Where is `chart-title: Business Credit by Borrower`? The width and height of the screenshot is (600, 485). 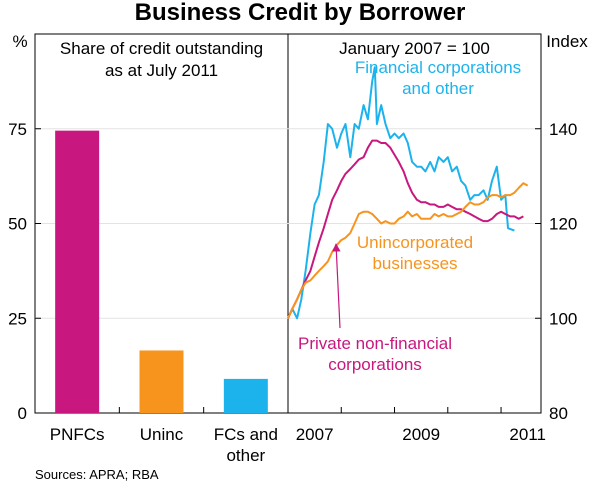
chart-title: Business Credit by Borrower is located at coordinates (300, 13).